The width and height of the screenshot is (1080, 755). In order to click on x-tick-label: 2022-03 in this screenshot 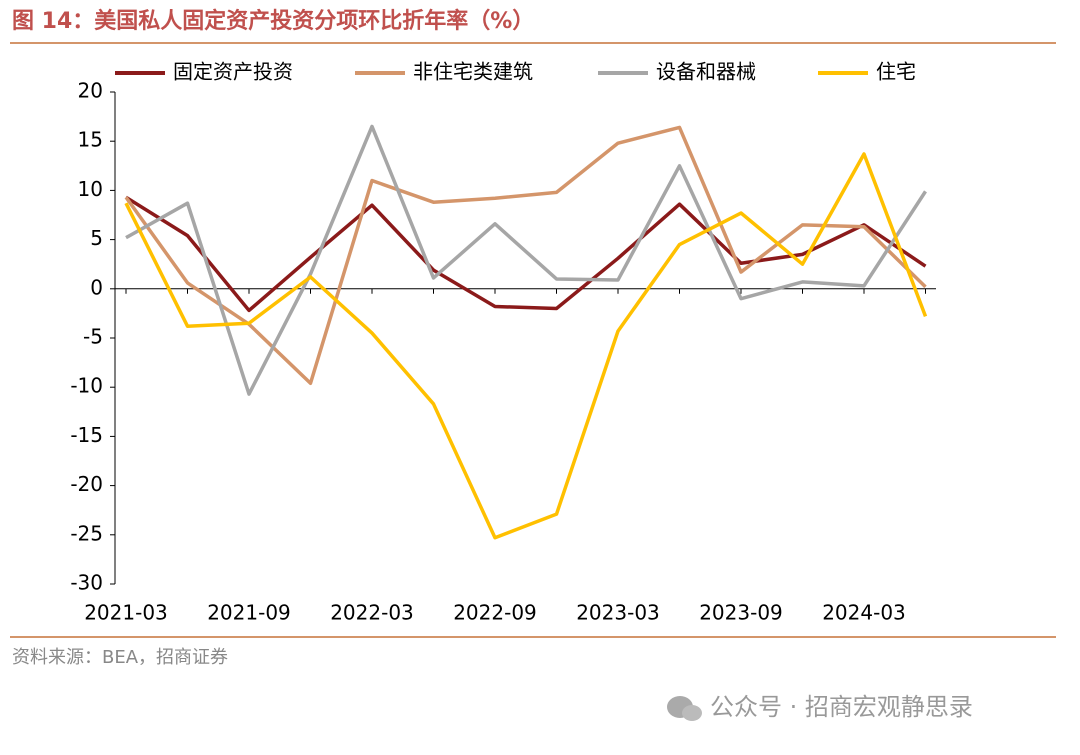, I will do `click(372, 613)`.